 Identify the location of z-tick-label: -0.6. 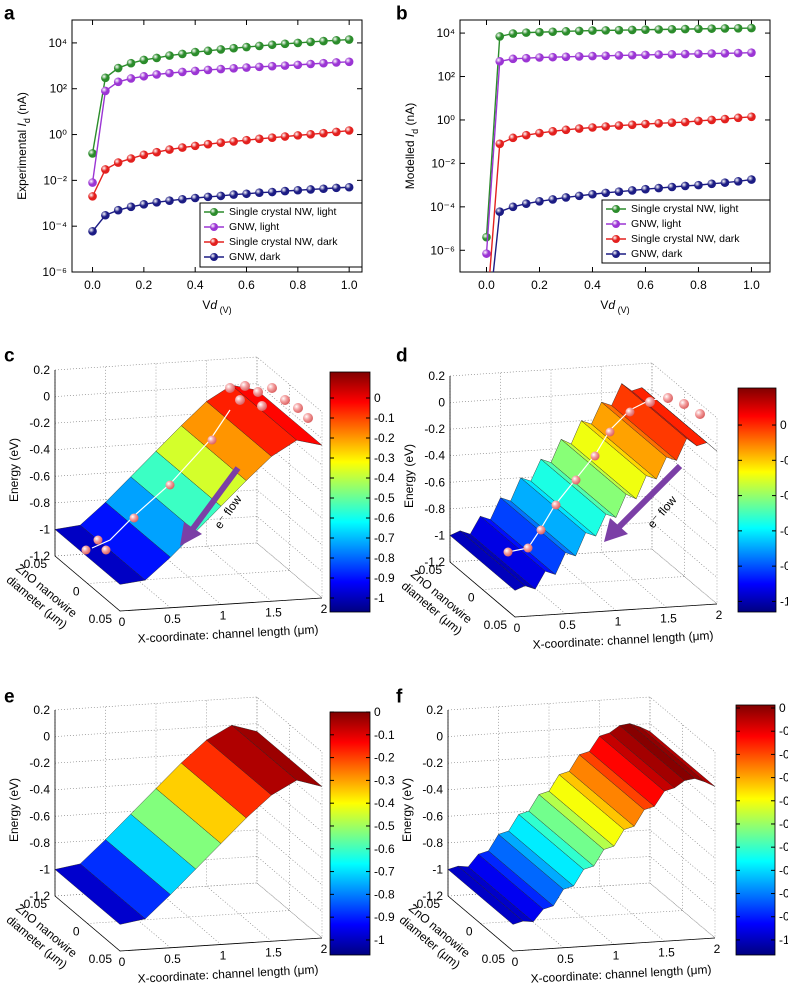
(39, 476).